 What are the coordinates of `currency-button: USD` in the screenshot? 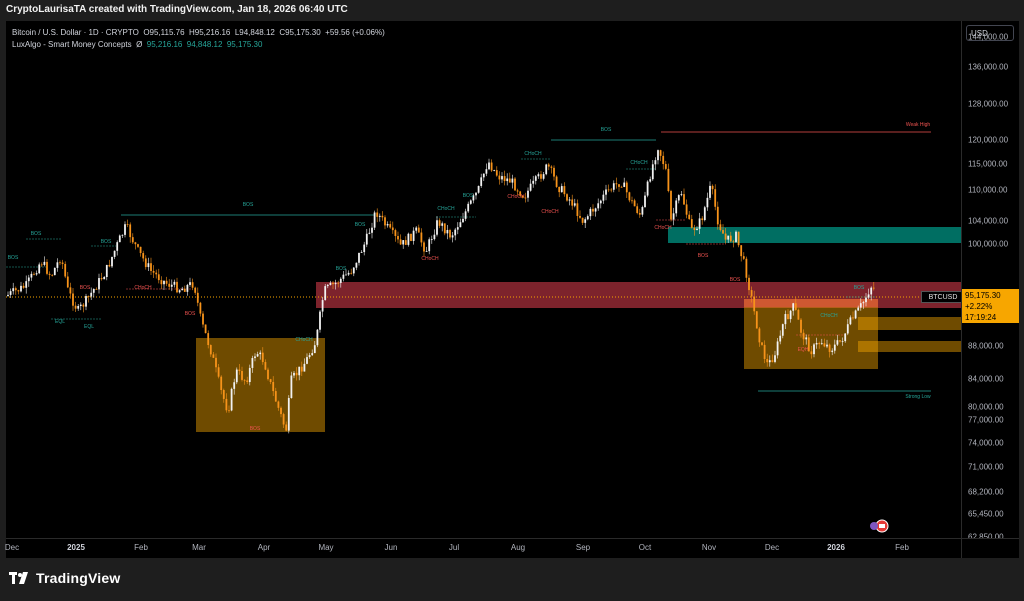 It's located at (990, 33).